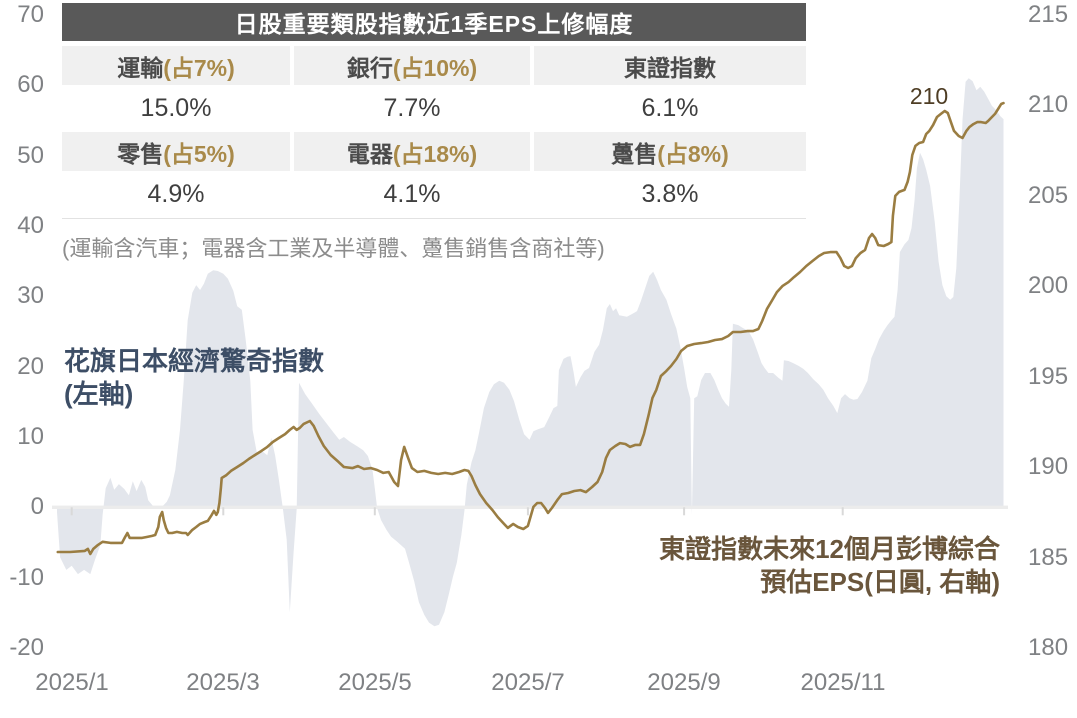 The image size is (1077, 718). I want to click on sector-name: 銀行, so click(369, 67).